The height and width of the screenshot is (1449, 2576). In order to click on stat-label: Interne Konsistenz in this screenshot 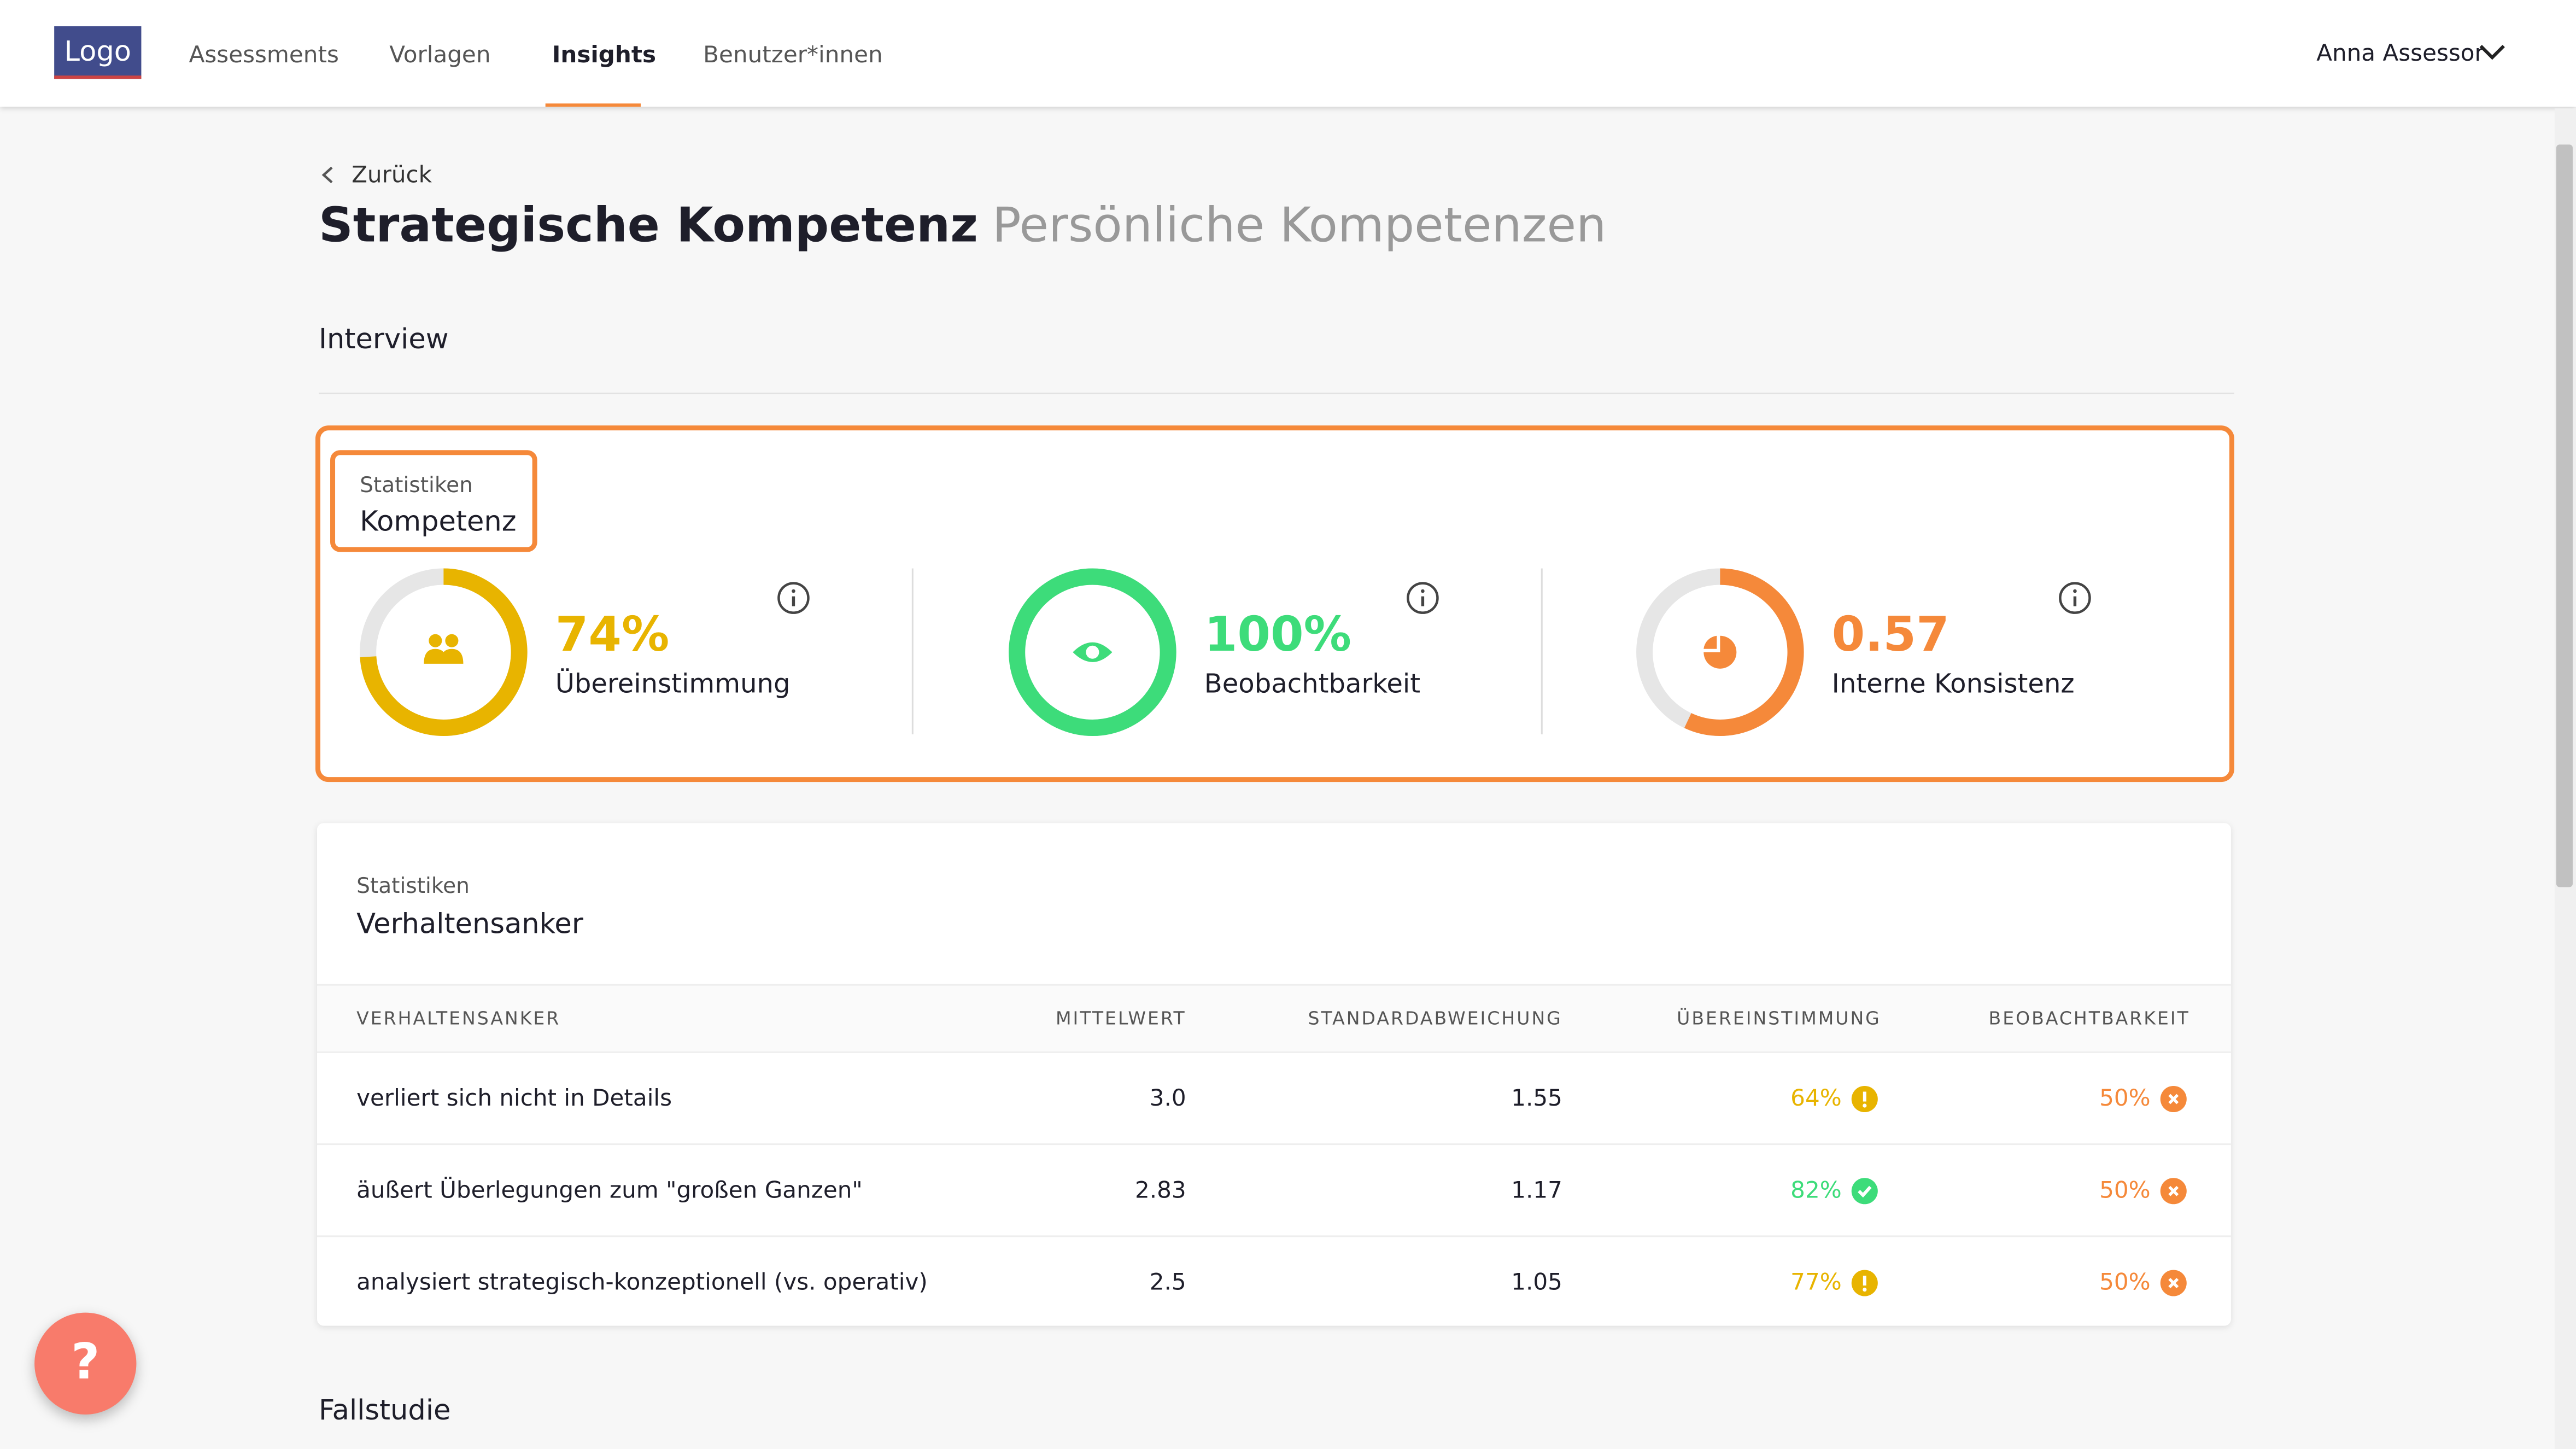, I will do `click(1953, 683)`.